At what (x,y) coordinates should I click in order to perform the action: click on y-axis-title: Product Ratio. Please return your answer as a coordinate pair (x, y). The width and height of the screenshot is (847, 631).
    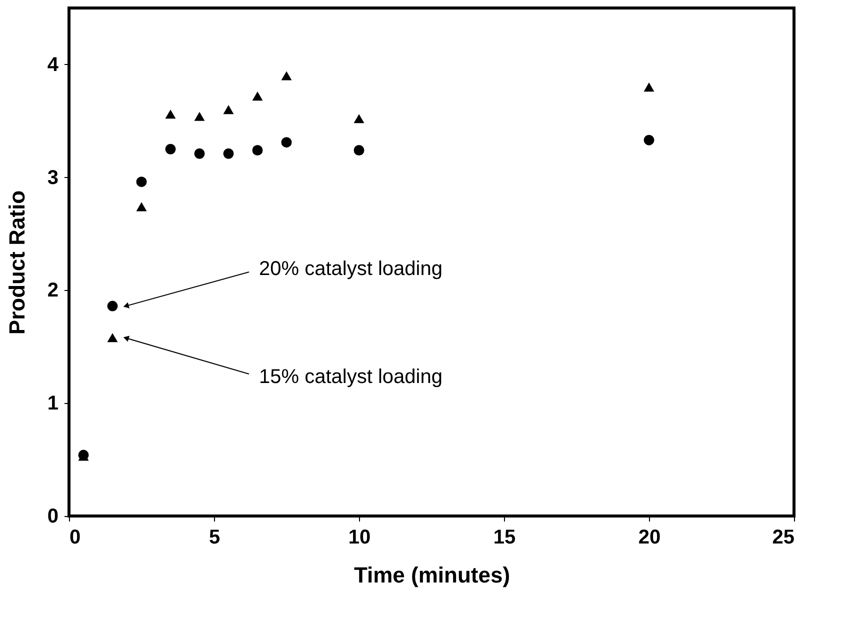
    Looking at the image, I should click on (17, 262).